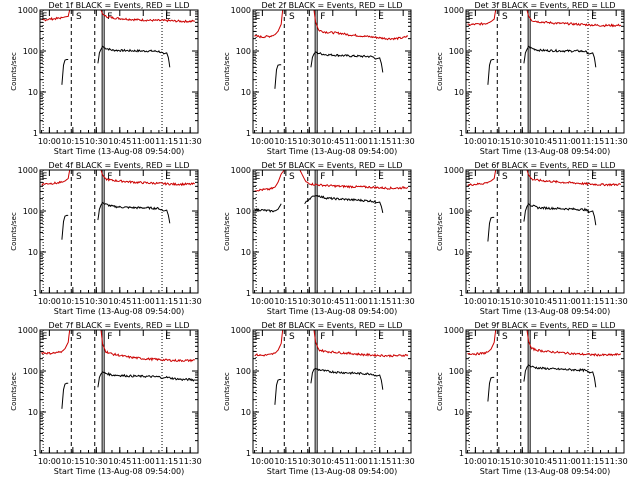  What do you see at coordinates (544, 165) in the screenshot?
I see `subplot-title: Det 6f BLACK = Events, RED = LLD` at bounding box center [544, 165].